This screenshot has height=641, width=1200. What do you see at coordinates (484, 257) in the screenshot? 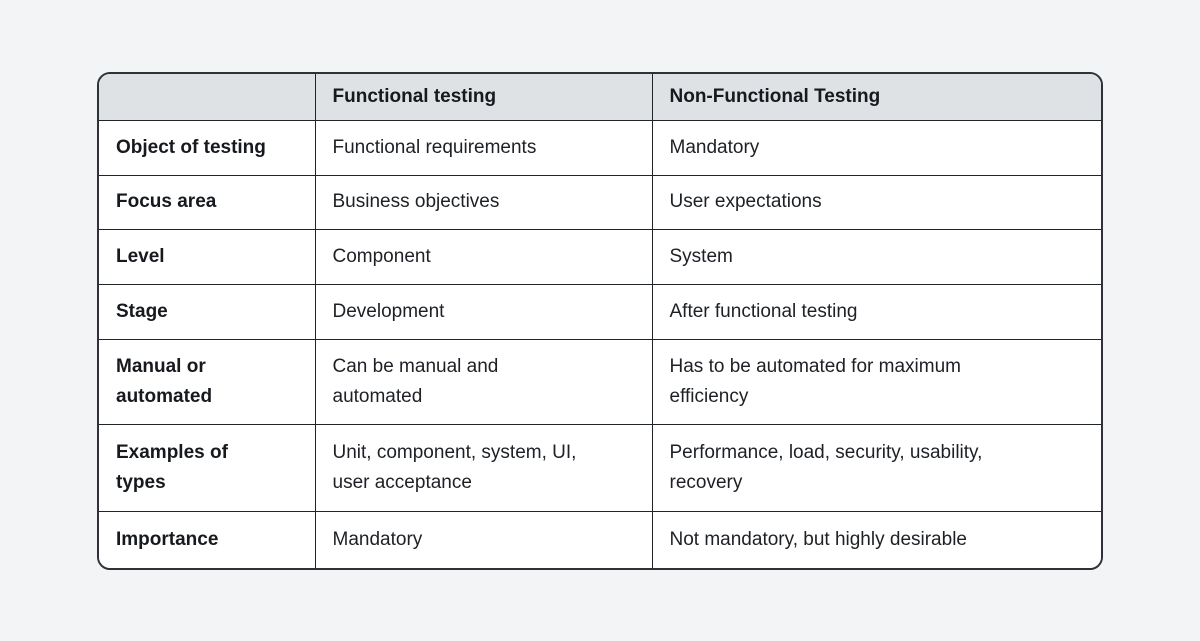
I see `functional-cell: Component` at bounding box center [484, 257].